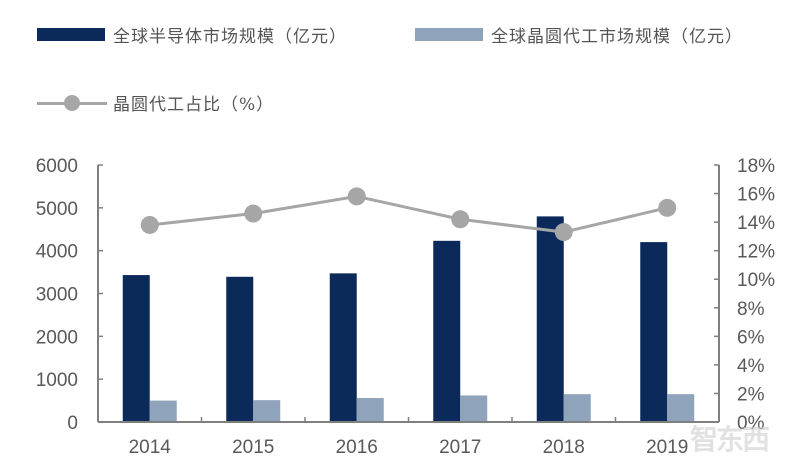  Describe the element at coordinates (681, 408) in the screenshot. I see `bar-foundry-2019` at that location.